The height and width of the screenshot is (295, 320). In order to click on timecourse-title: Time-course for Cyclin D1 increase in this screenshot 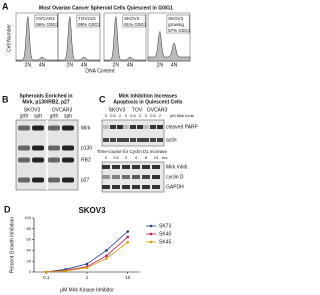, I will do `click(132, 151)`.